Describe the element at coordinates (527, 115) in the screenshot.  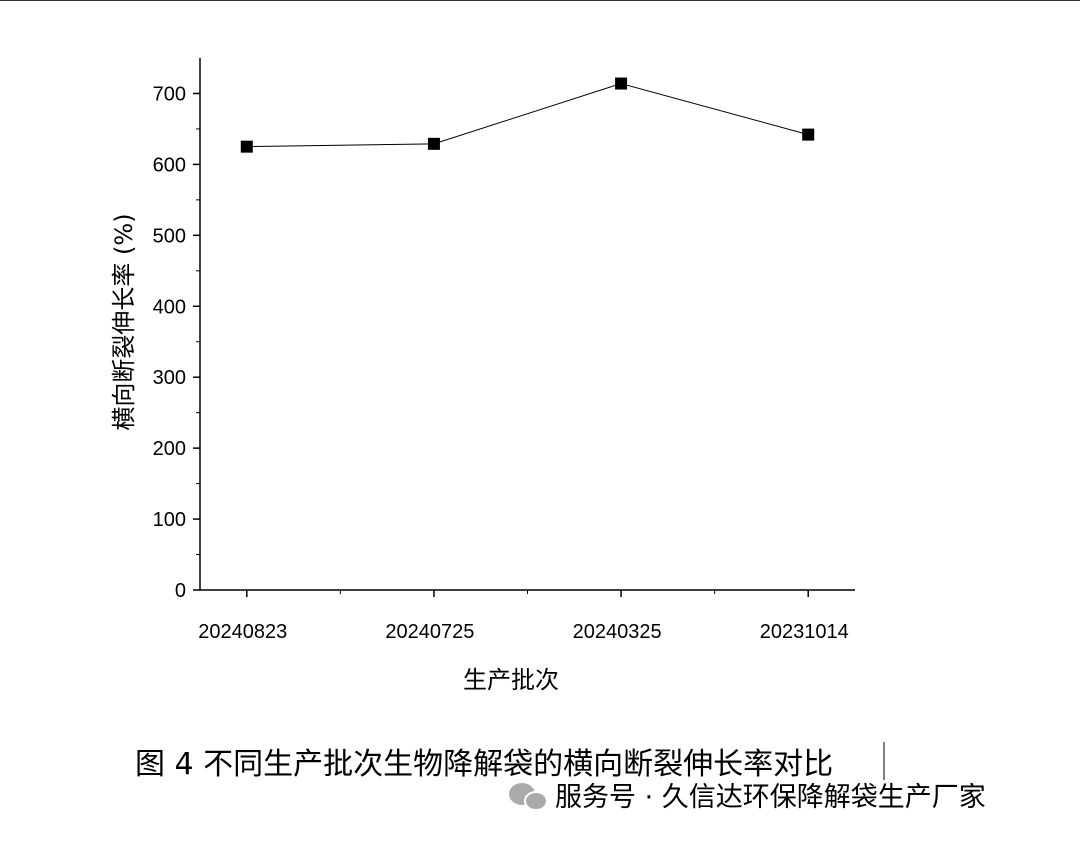
I see `line` at that location.